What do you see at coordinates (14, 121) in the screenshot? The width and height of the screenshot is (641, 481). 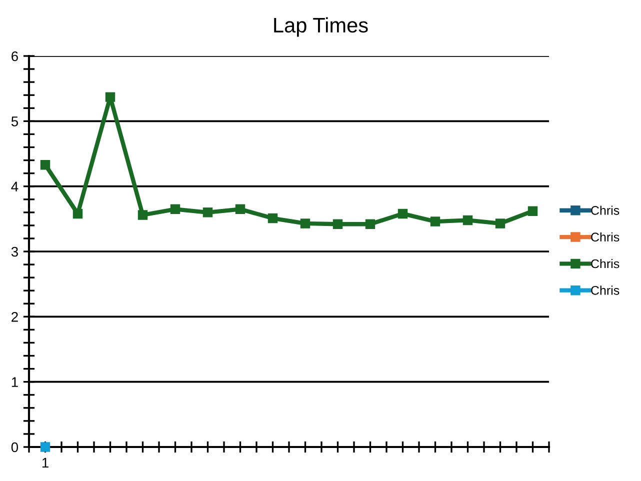 I see `y-tick-label: 5` at bounding box center [14, 121].